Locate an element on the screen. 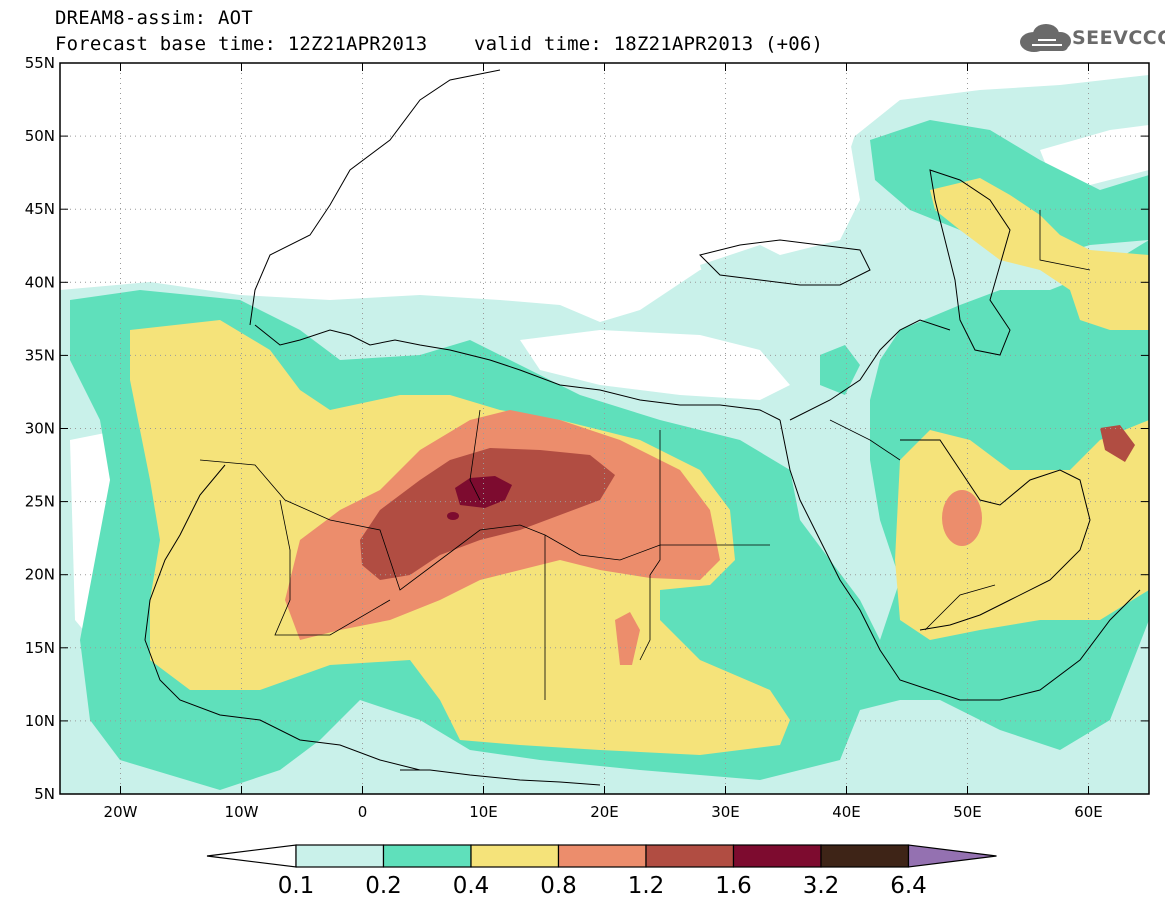  lat-tick-label: 15N is located at coordinates (40, 648).